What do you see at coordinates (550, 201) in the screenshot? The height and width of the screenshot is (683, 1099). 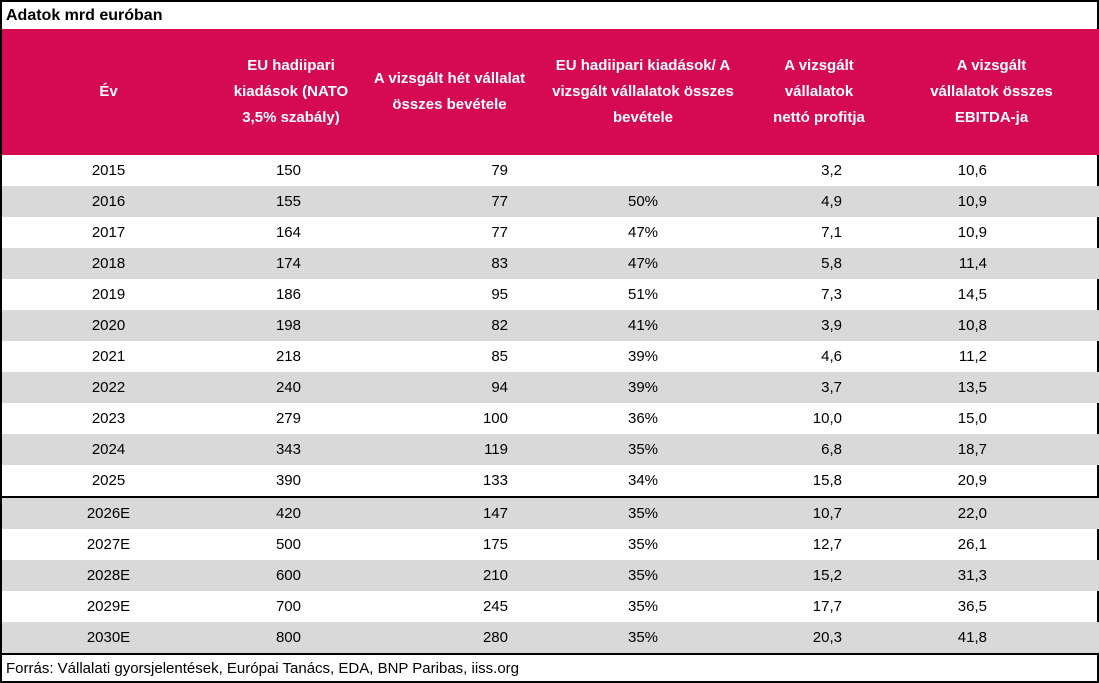 I see `table-row: 2016 155 77 50% 4,9 10,9` at bounding box center [550, 201].